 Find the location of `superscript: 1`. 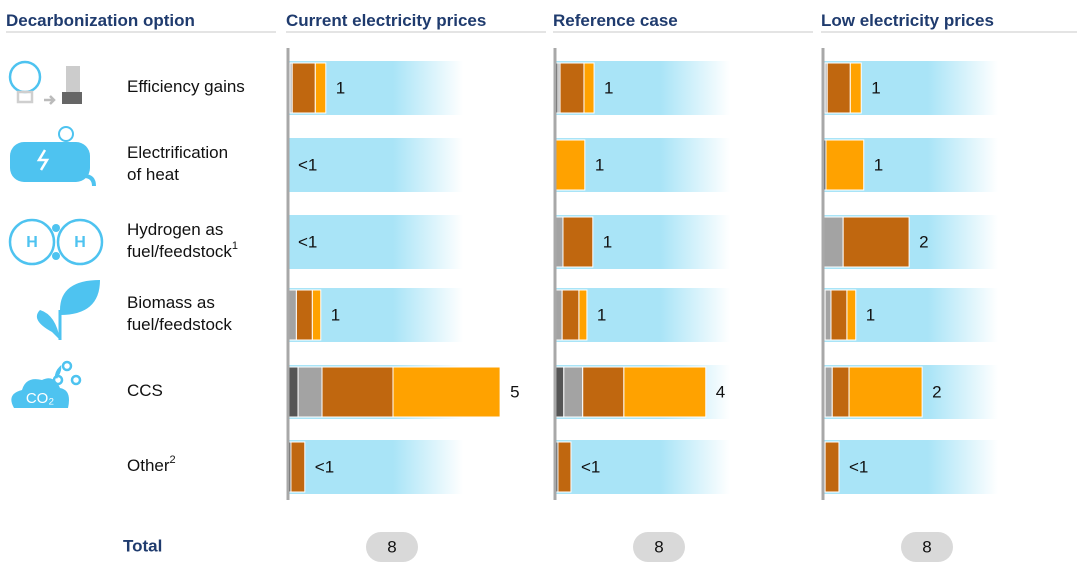

superscript: 1 is located at coordinates (235, 246).